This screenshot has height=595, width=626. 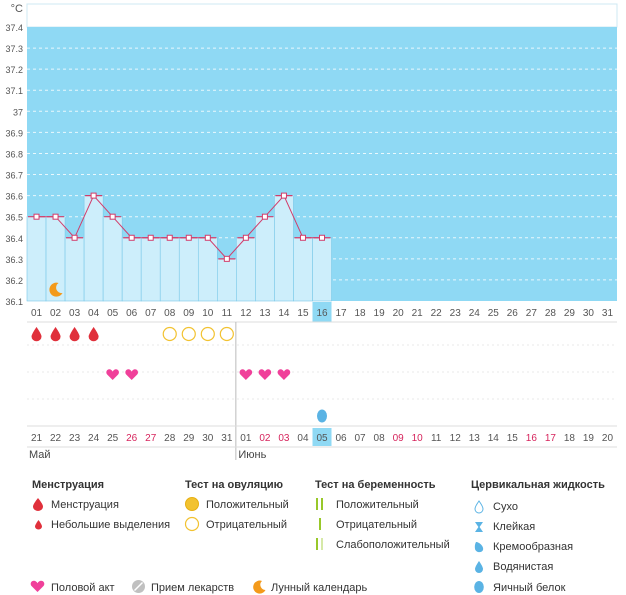 I want to click on bottom-day-label: 16, so click(x=532, y=438).